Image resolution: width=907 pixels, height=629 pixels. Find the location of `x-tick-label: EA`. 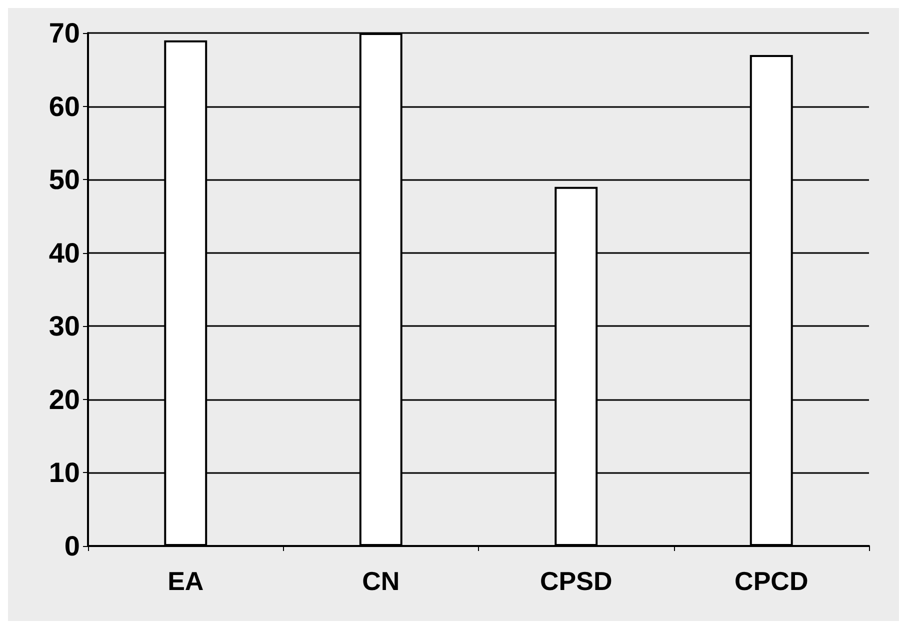

x-tick-label: EA is located at coordinates (186, 581).